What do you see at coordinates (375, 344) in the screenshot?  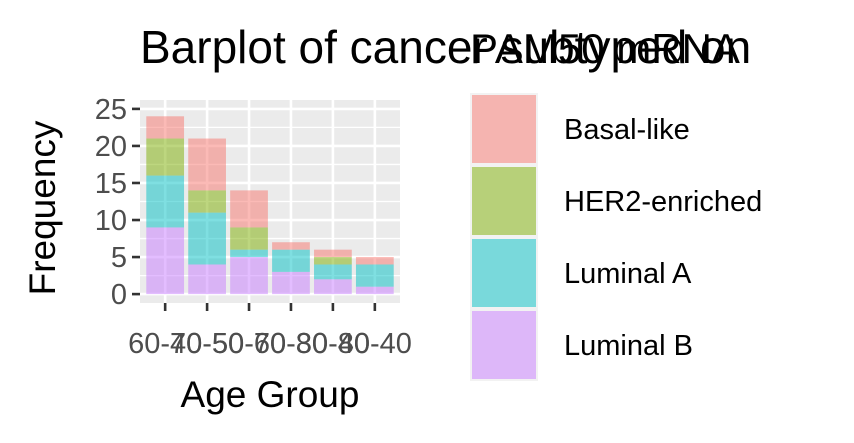 I see `x-tick-label: 80-40` at bounding box center [375, 344].